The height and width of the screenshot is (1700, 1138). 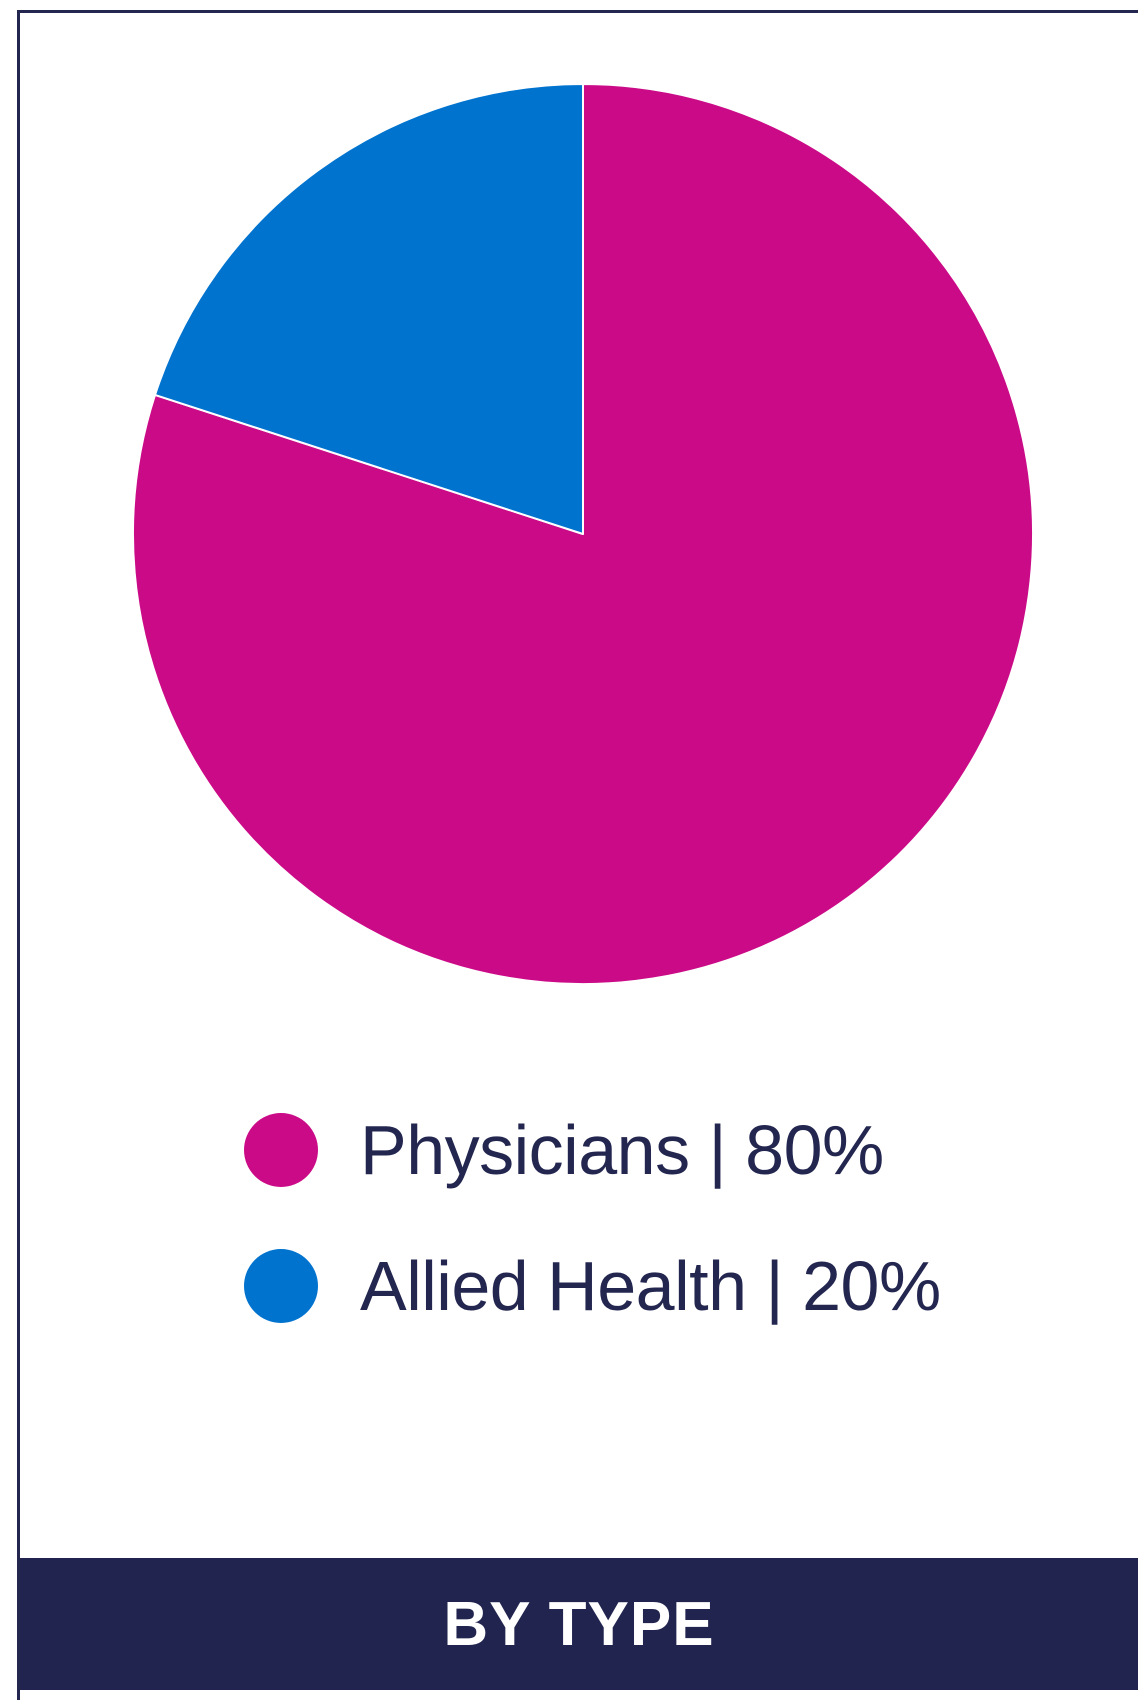 What do you see at coordinates (281, 1150) in the screenshot?
I see `legend-swatch-physicians` at bounding box center [281, 1150].